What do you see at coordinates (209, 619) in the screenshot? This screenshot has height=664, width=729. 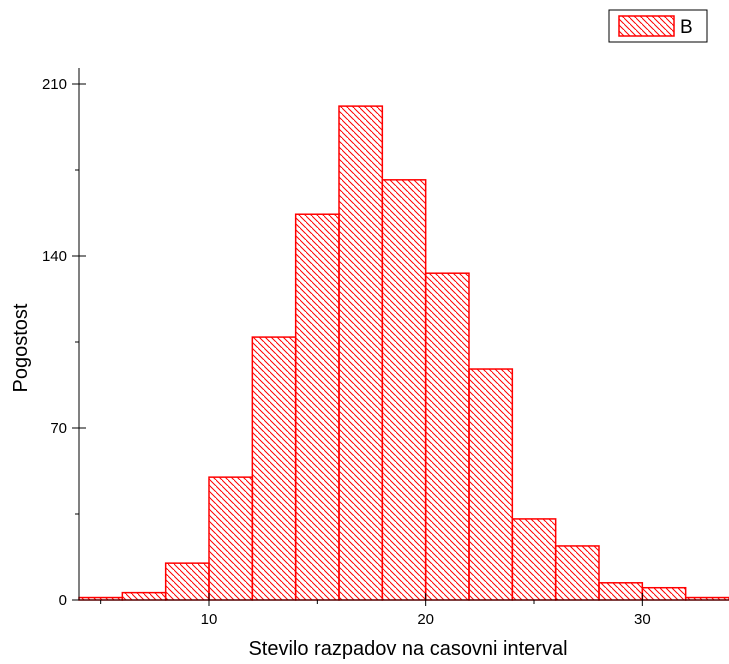 I see `x-tick-label: 10` at bounding box center [209, 619].